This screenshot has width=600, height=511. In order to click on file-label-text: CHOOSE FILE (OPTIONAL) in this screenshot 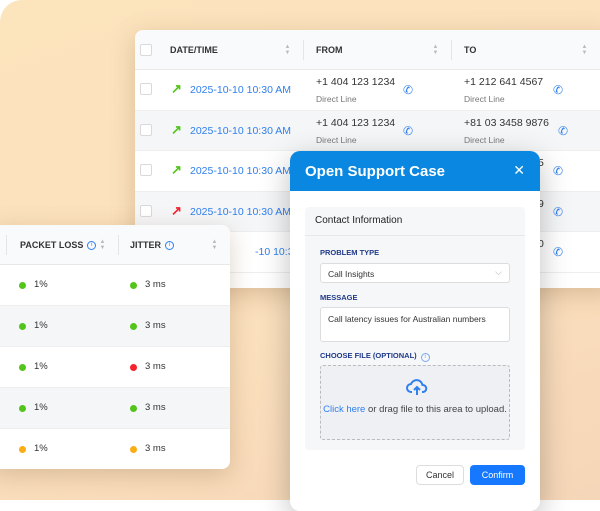, I will do `click(368, 355)`.